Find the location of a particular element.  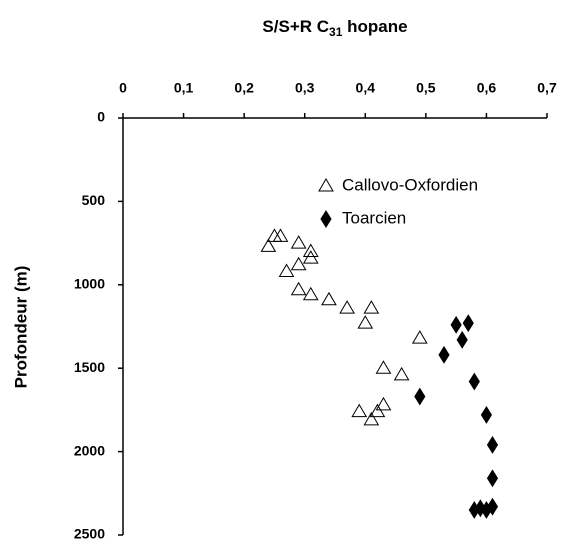

x-tick-label: 0,4 is located at coordinates (366, 88).